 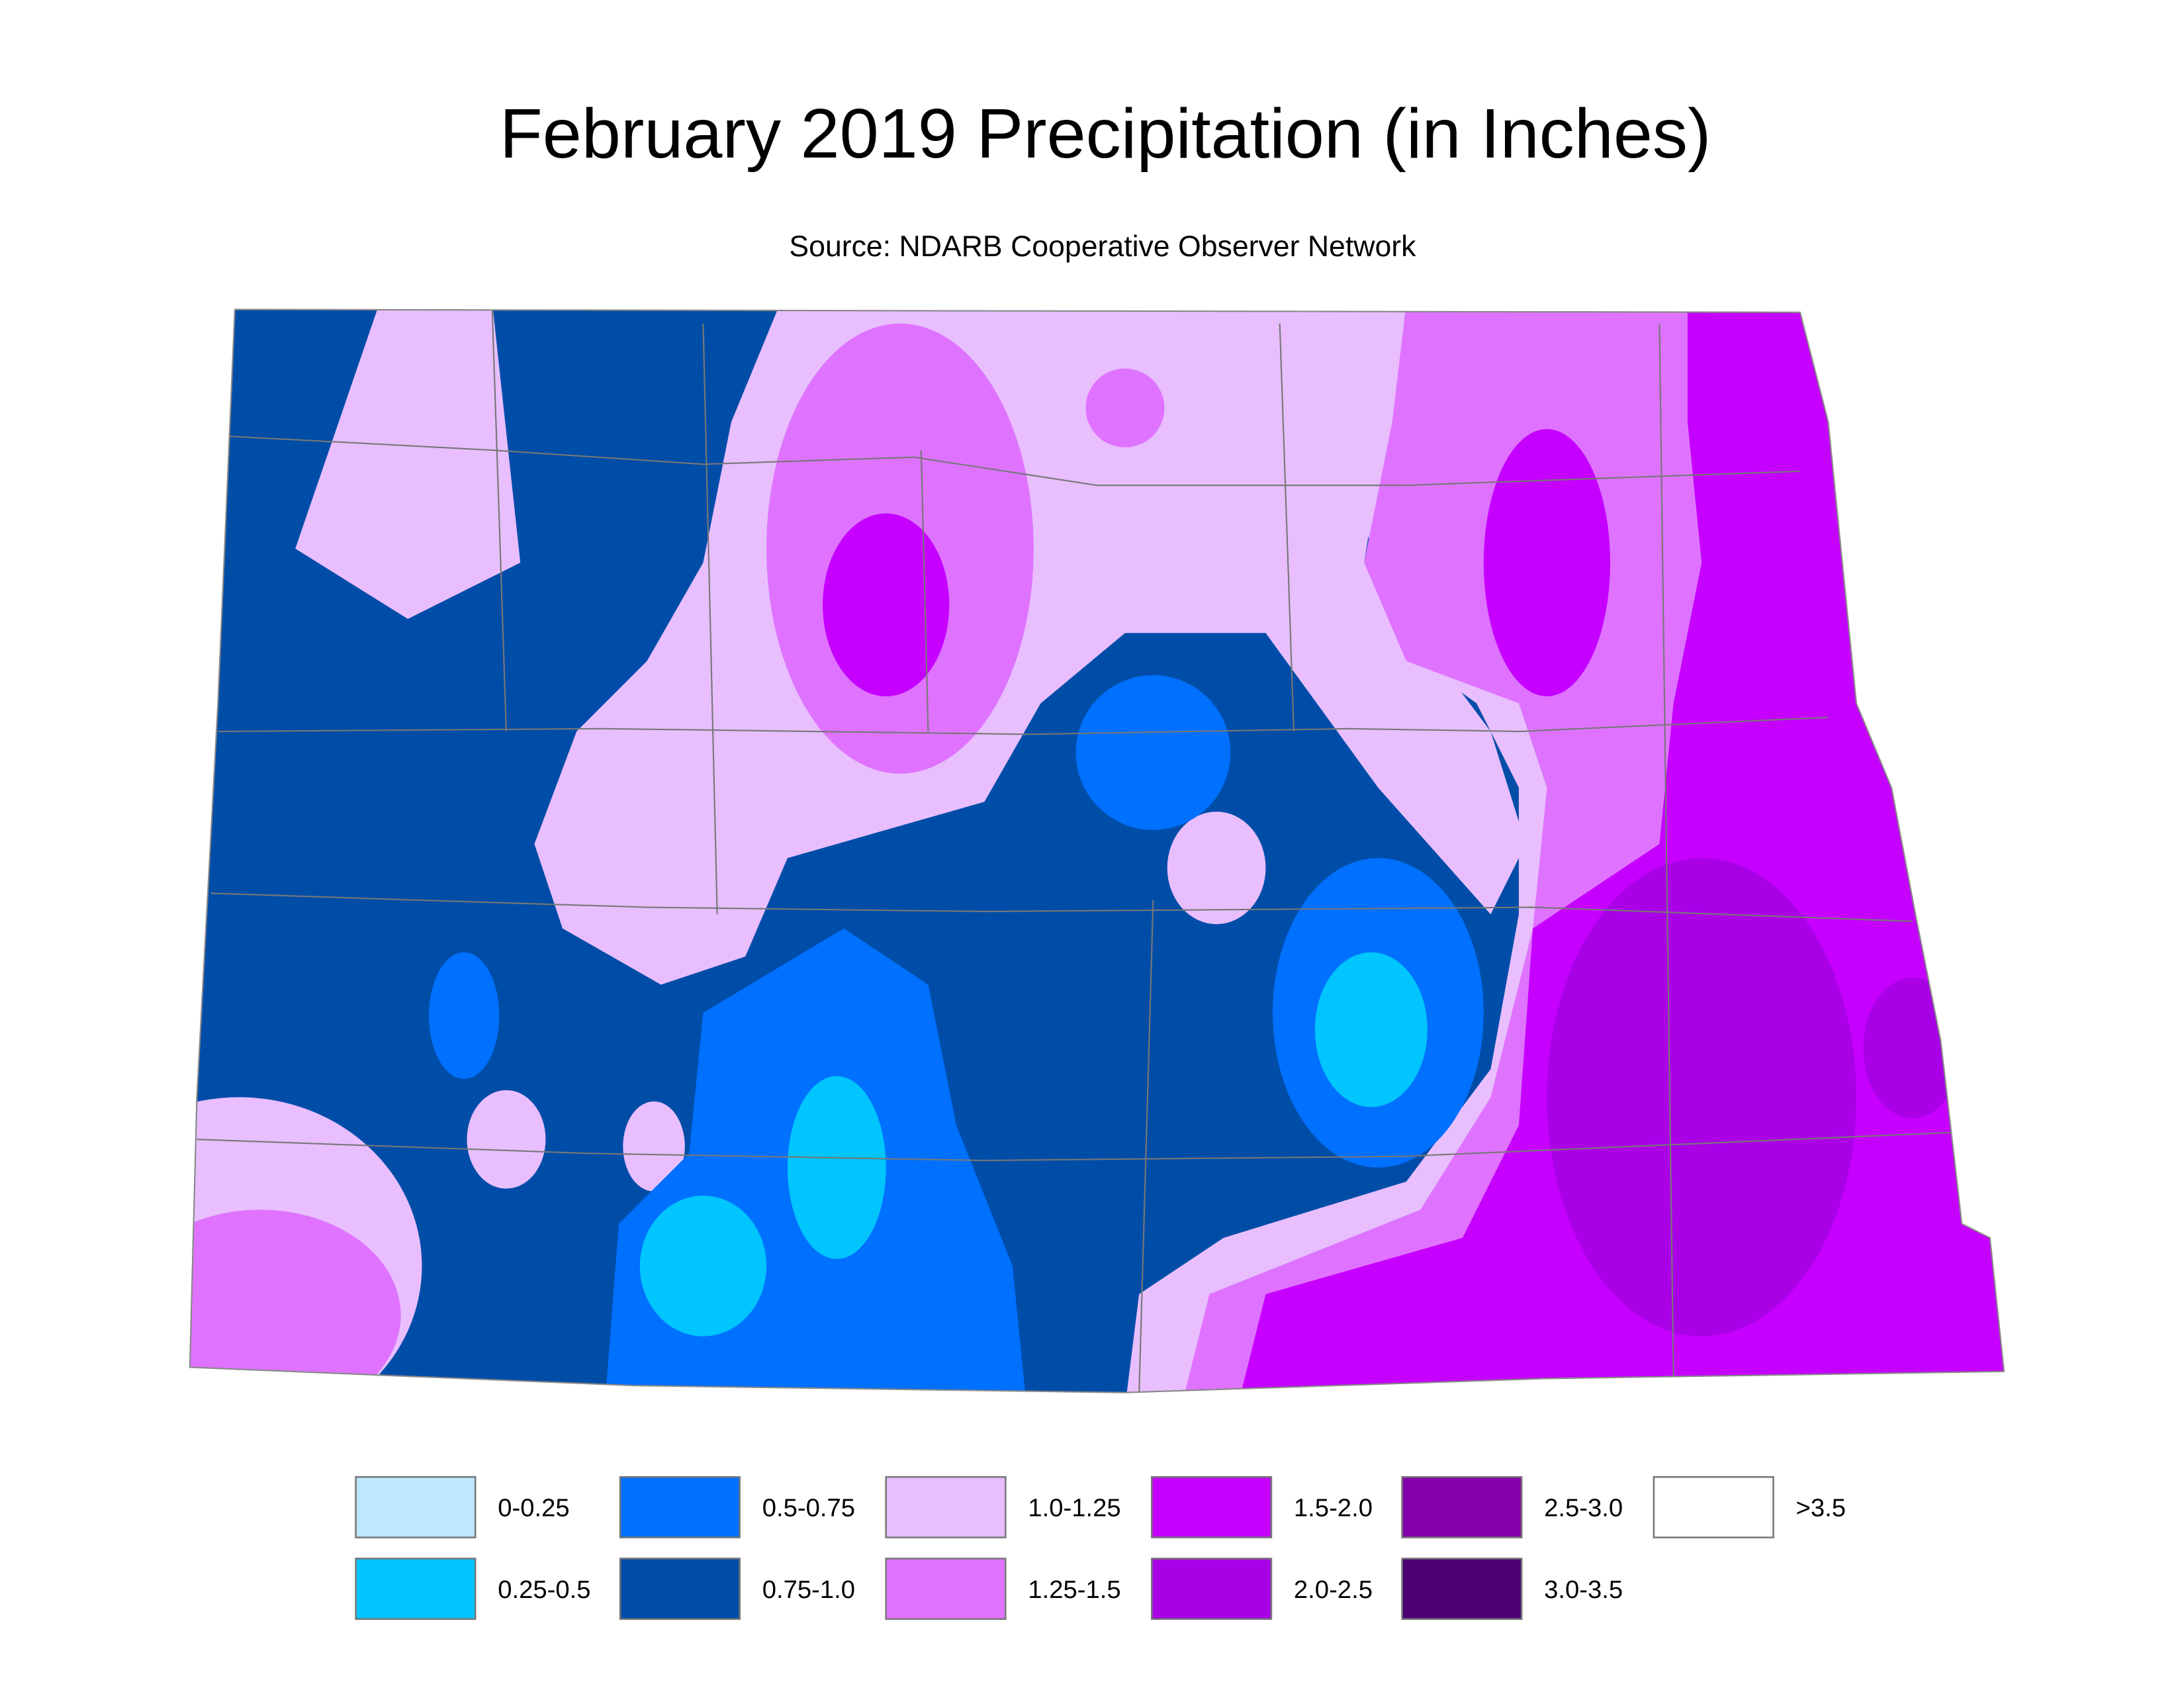 What do you see at coordinates (808, 1589) in the screenshot?
I see `legend-label: 0.75-1.0` at bounding box center [808, 1589].